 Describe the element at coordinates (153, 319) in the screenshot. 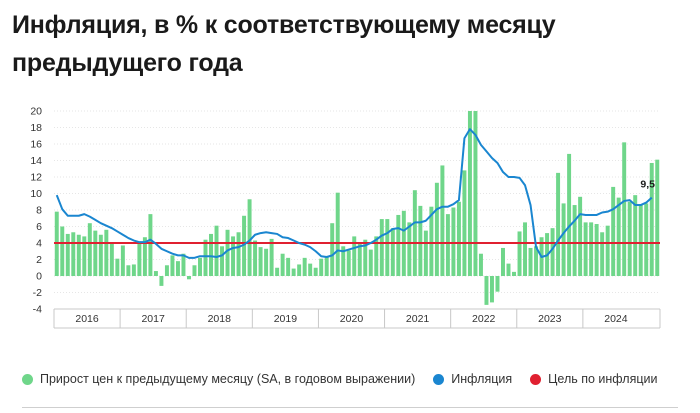

I see `x-tick-label: 2017` at that location.